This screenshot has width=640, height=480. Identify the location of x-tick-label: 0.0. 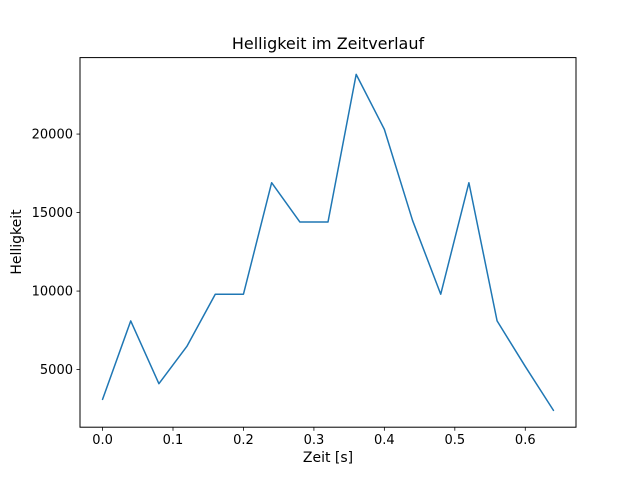
(102, 440).